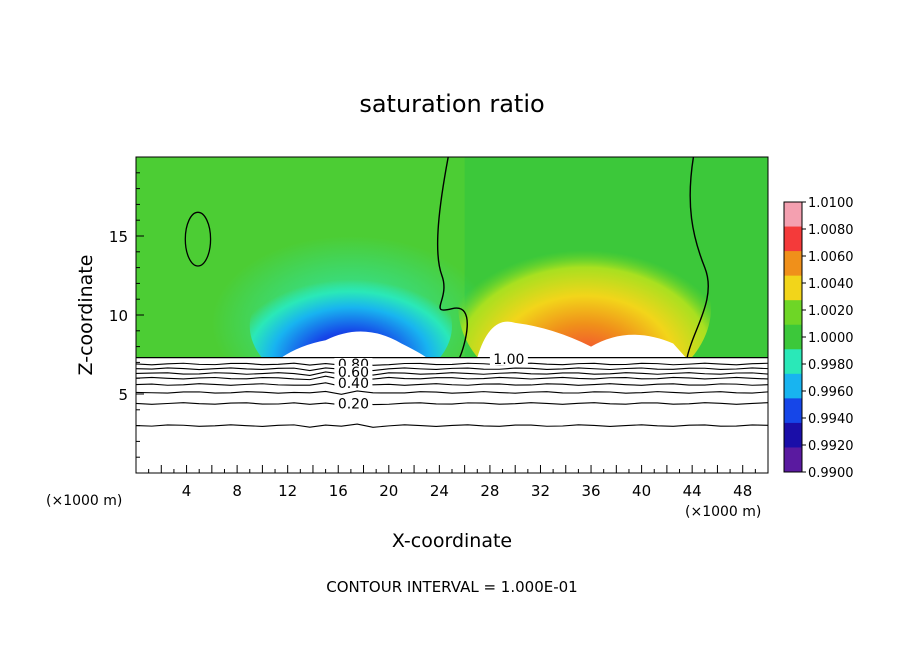 Image resolution: width=904 pixels, height=654 pixels. I want to click on x-tick-label: 36, so click(590, 491).